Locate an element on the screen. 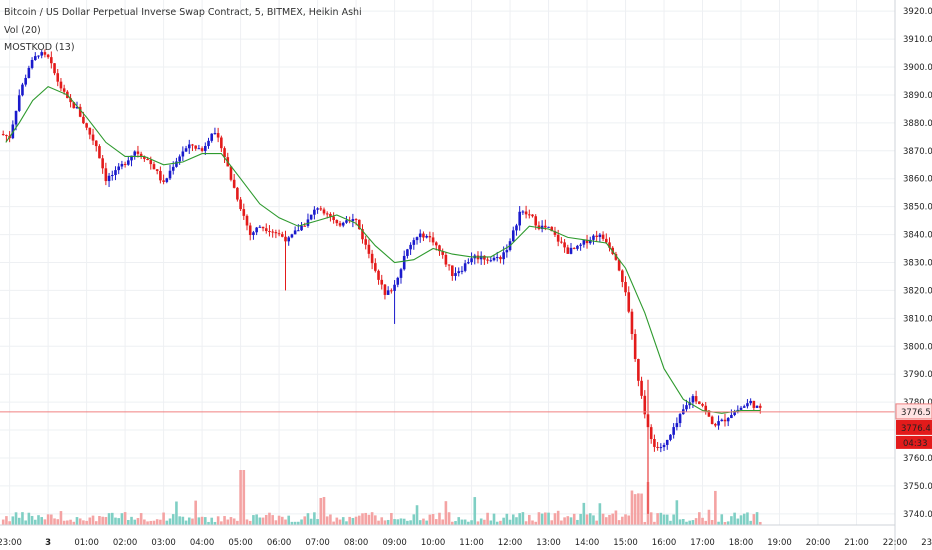  volume-indicator-label: Vol (20) is located at coordinates (22, 30).